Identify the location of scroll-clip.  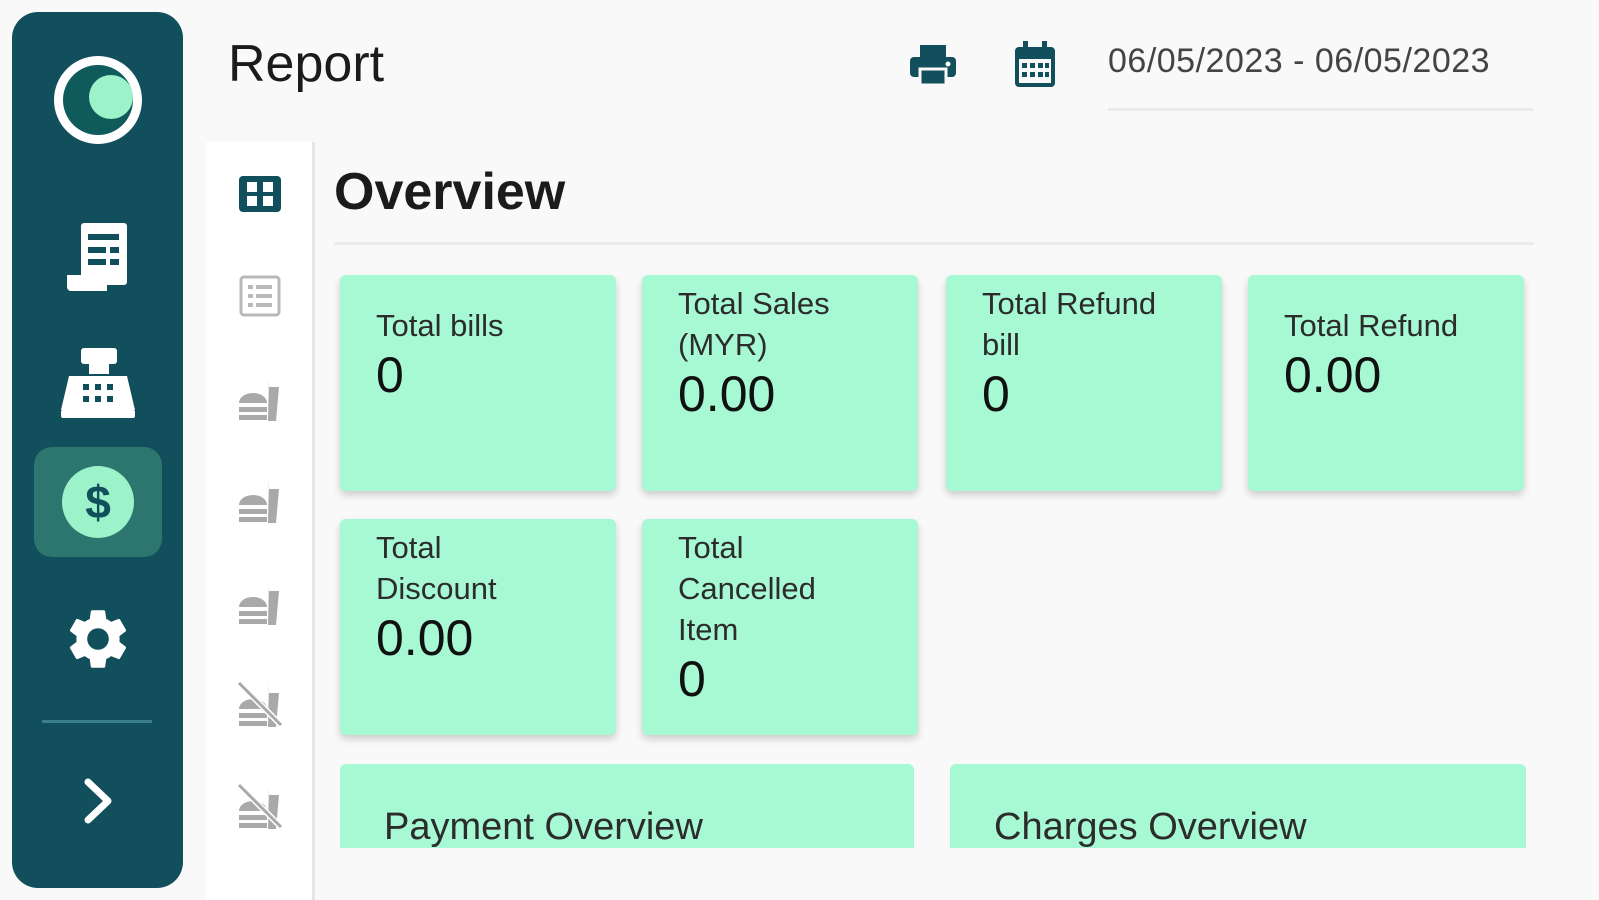
(959, 874).